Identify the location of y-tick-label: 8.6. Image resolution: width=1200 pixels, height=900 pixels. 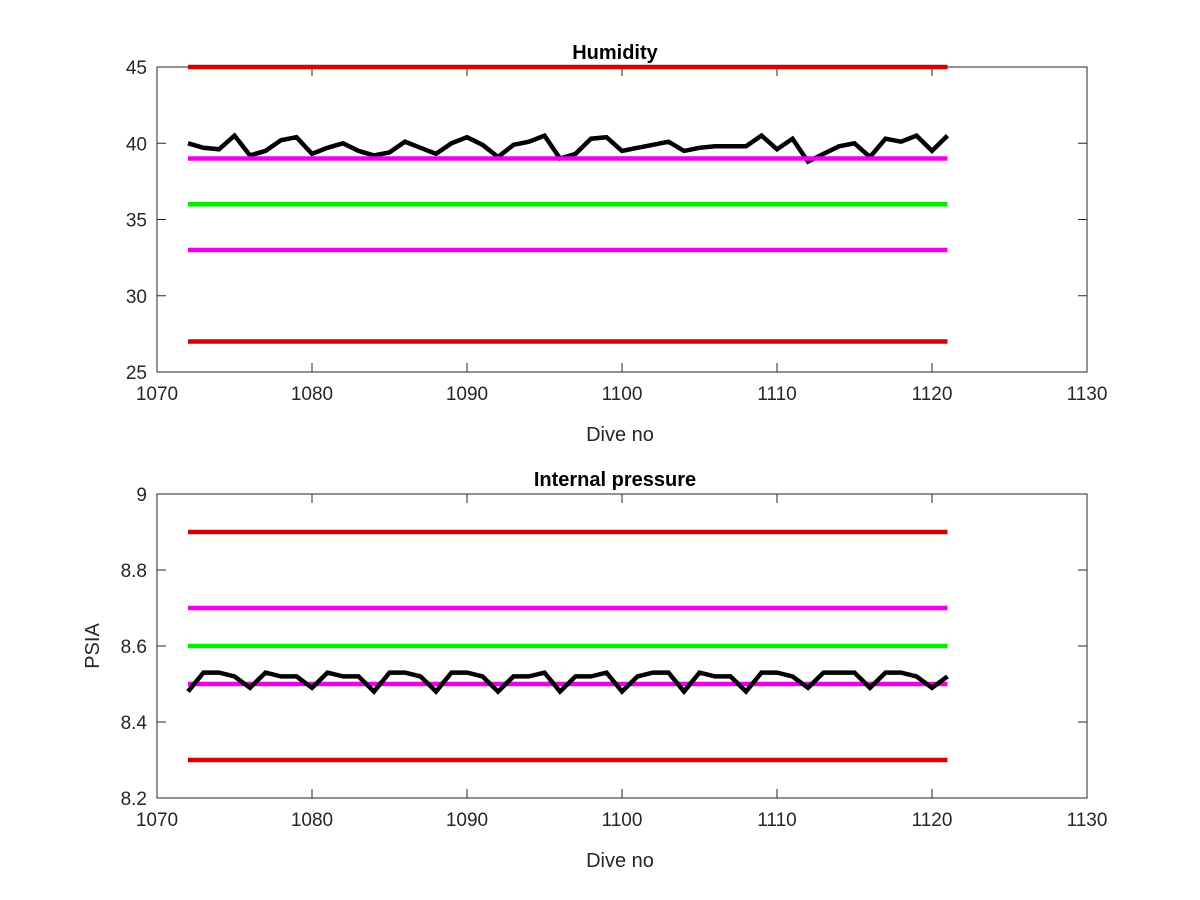
(134, 647).